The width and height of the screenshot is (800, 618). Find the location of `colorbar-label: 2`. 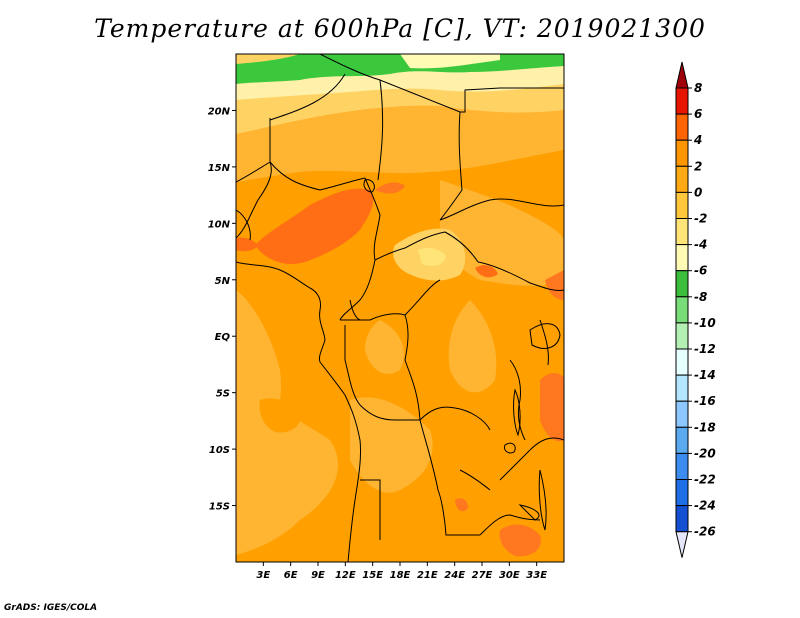

colorbar-label: 2 is located at coordinates (698, 166).